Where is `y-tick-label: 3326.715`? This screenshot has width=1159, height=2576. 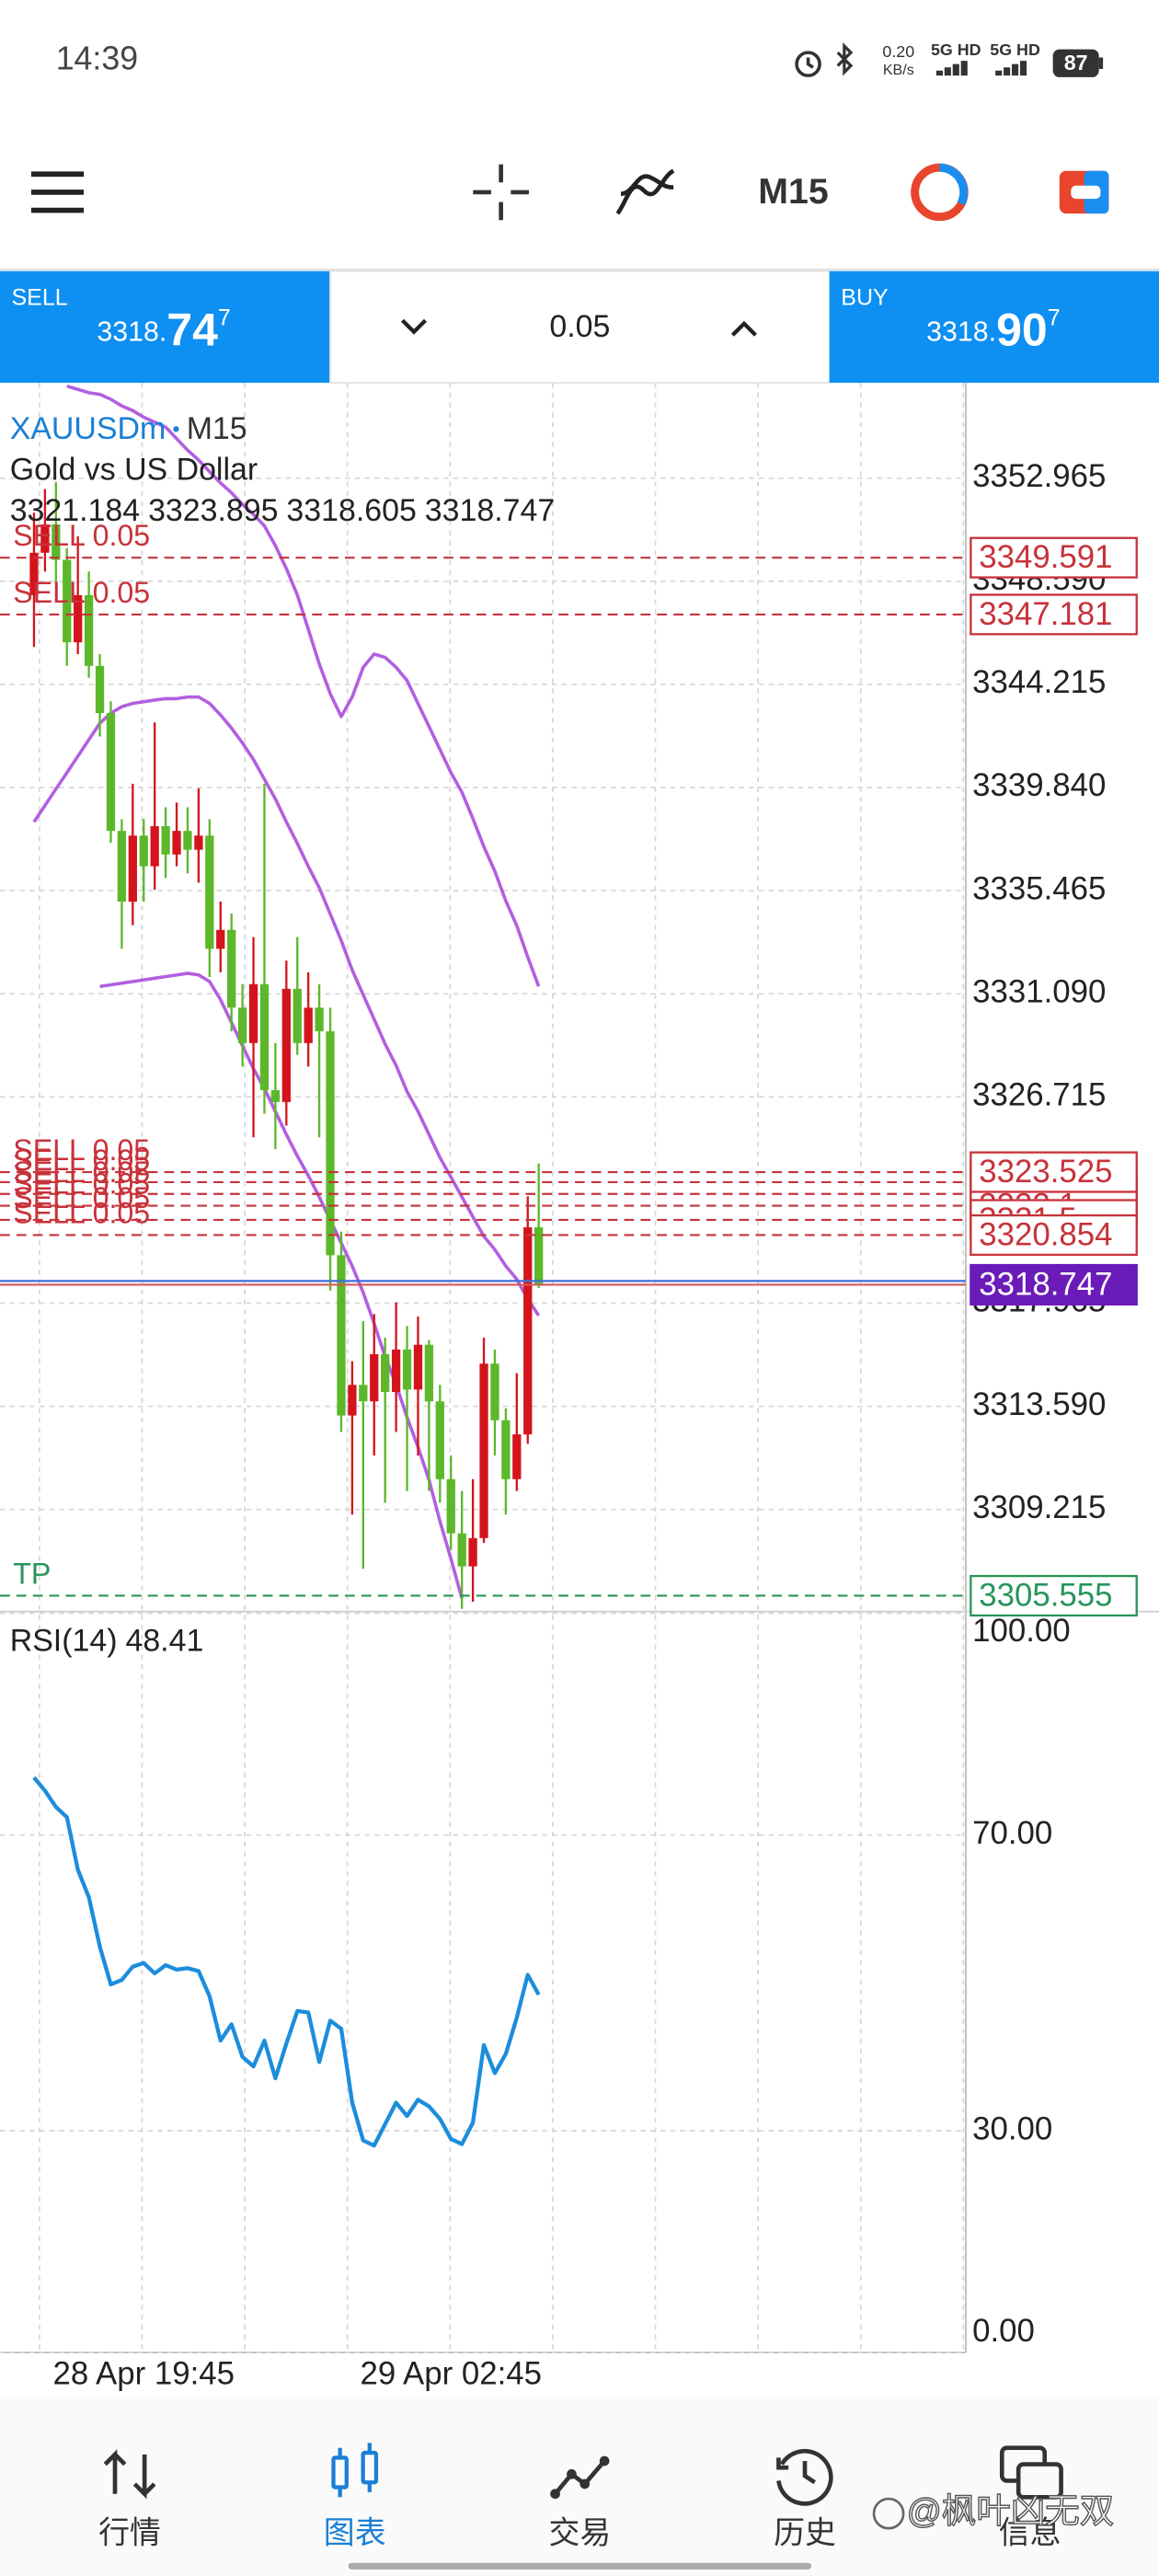
y-tick-label: 3326.715 is located at coordinates (1039, 1095).